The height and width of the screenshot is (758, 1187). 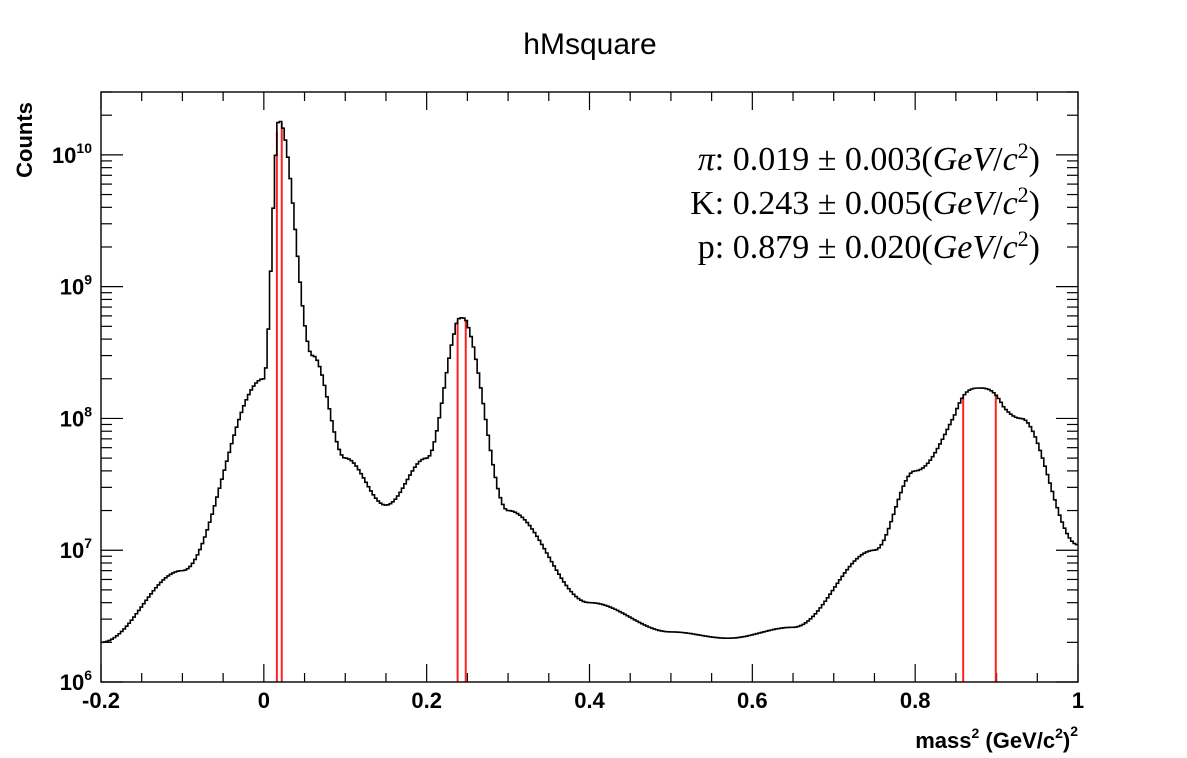 What do you see at coordinates (707, 159) in the screenshot?
I see `annotation-particle: π` at bounding box center [707, 159].